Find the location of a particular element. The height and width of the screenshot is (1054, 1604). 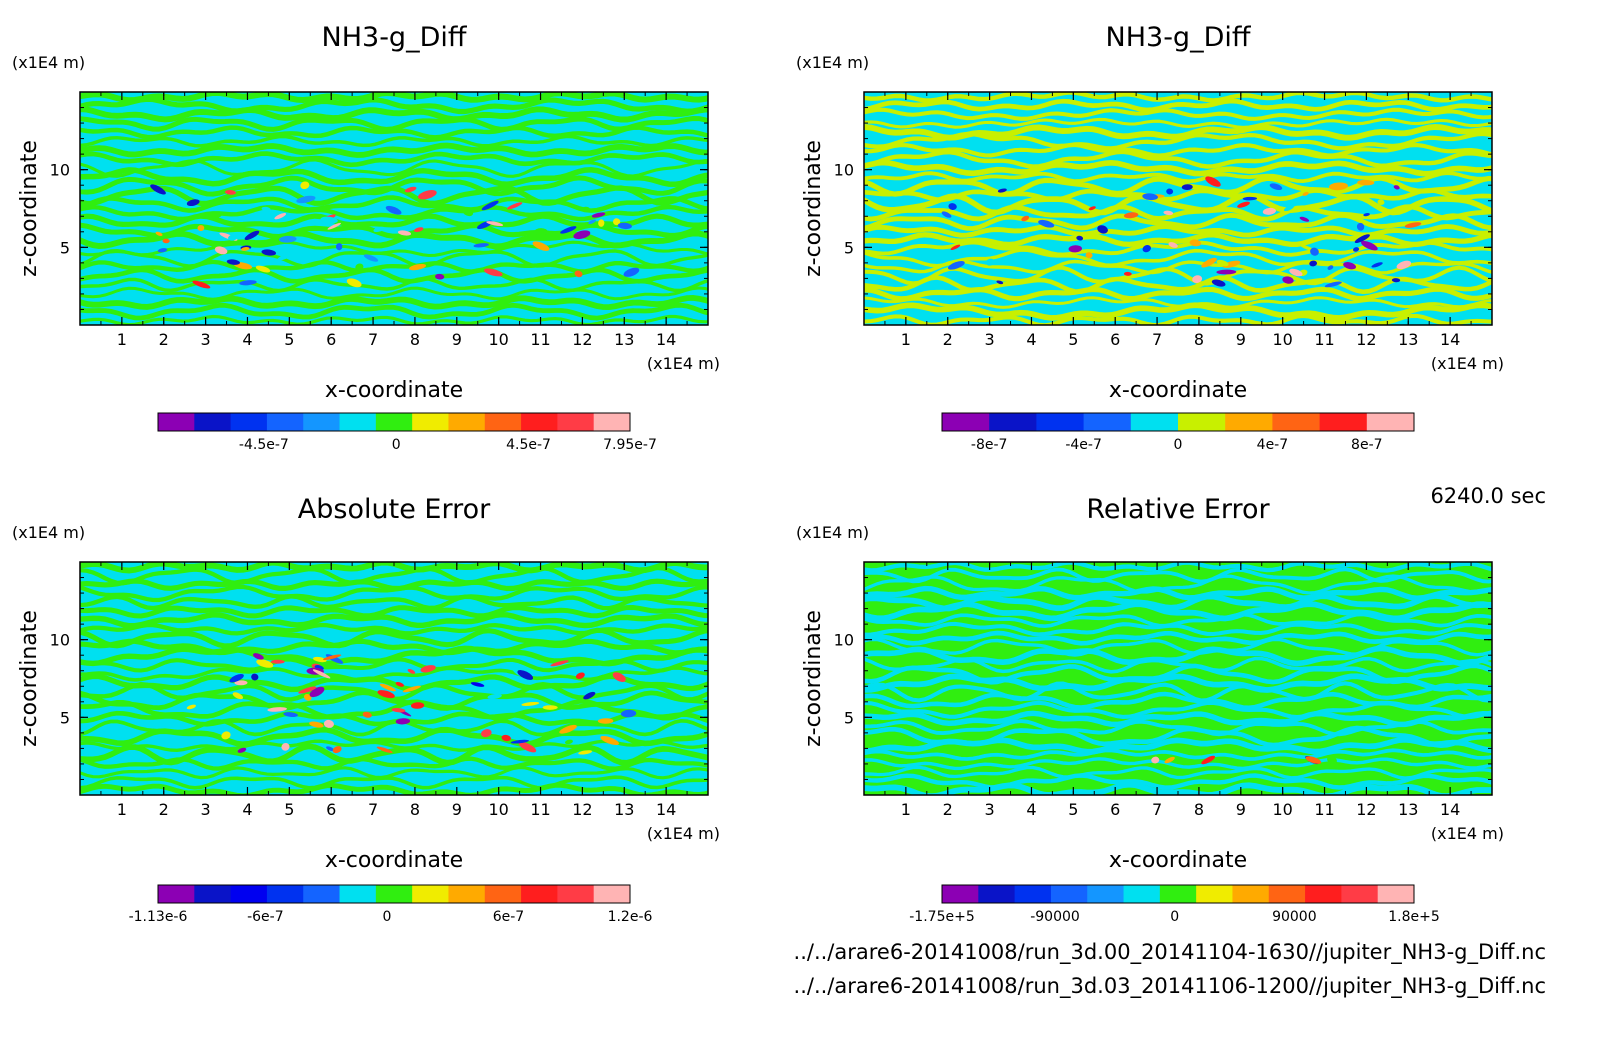

x-axis-label: x-coordinate is located at coordinates (1178, 390).